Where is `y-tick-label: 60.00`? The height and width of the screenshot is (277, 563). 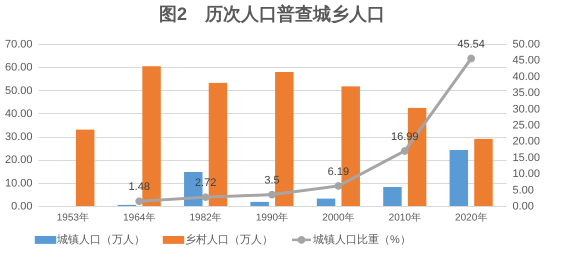 y-tick-label: 60.00 is located at coordinates (18, 68).